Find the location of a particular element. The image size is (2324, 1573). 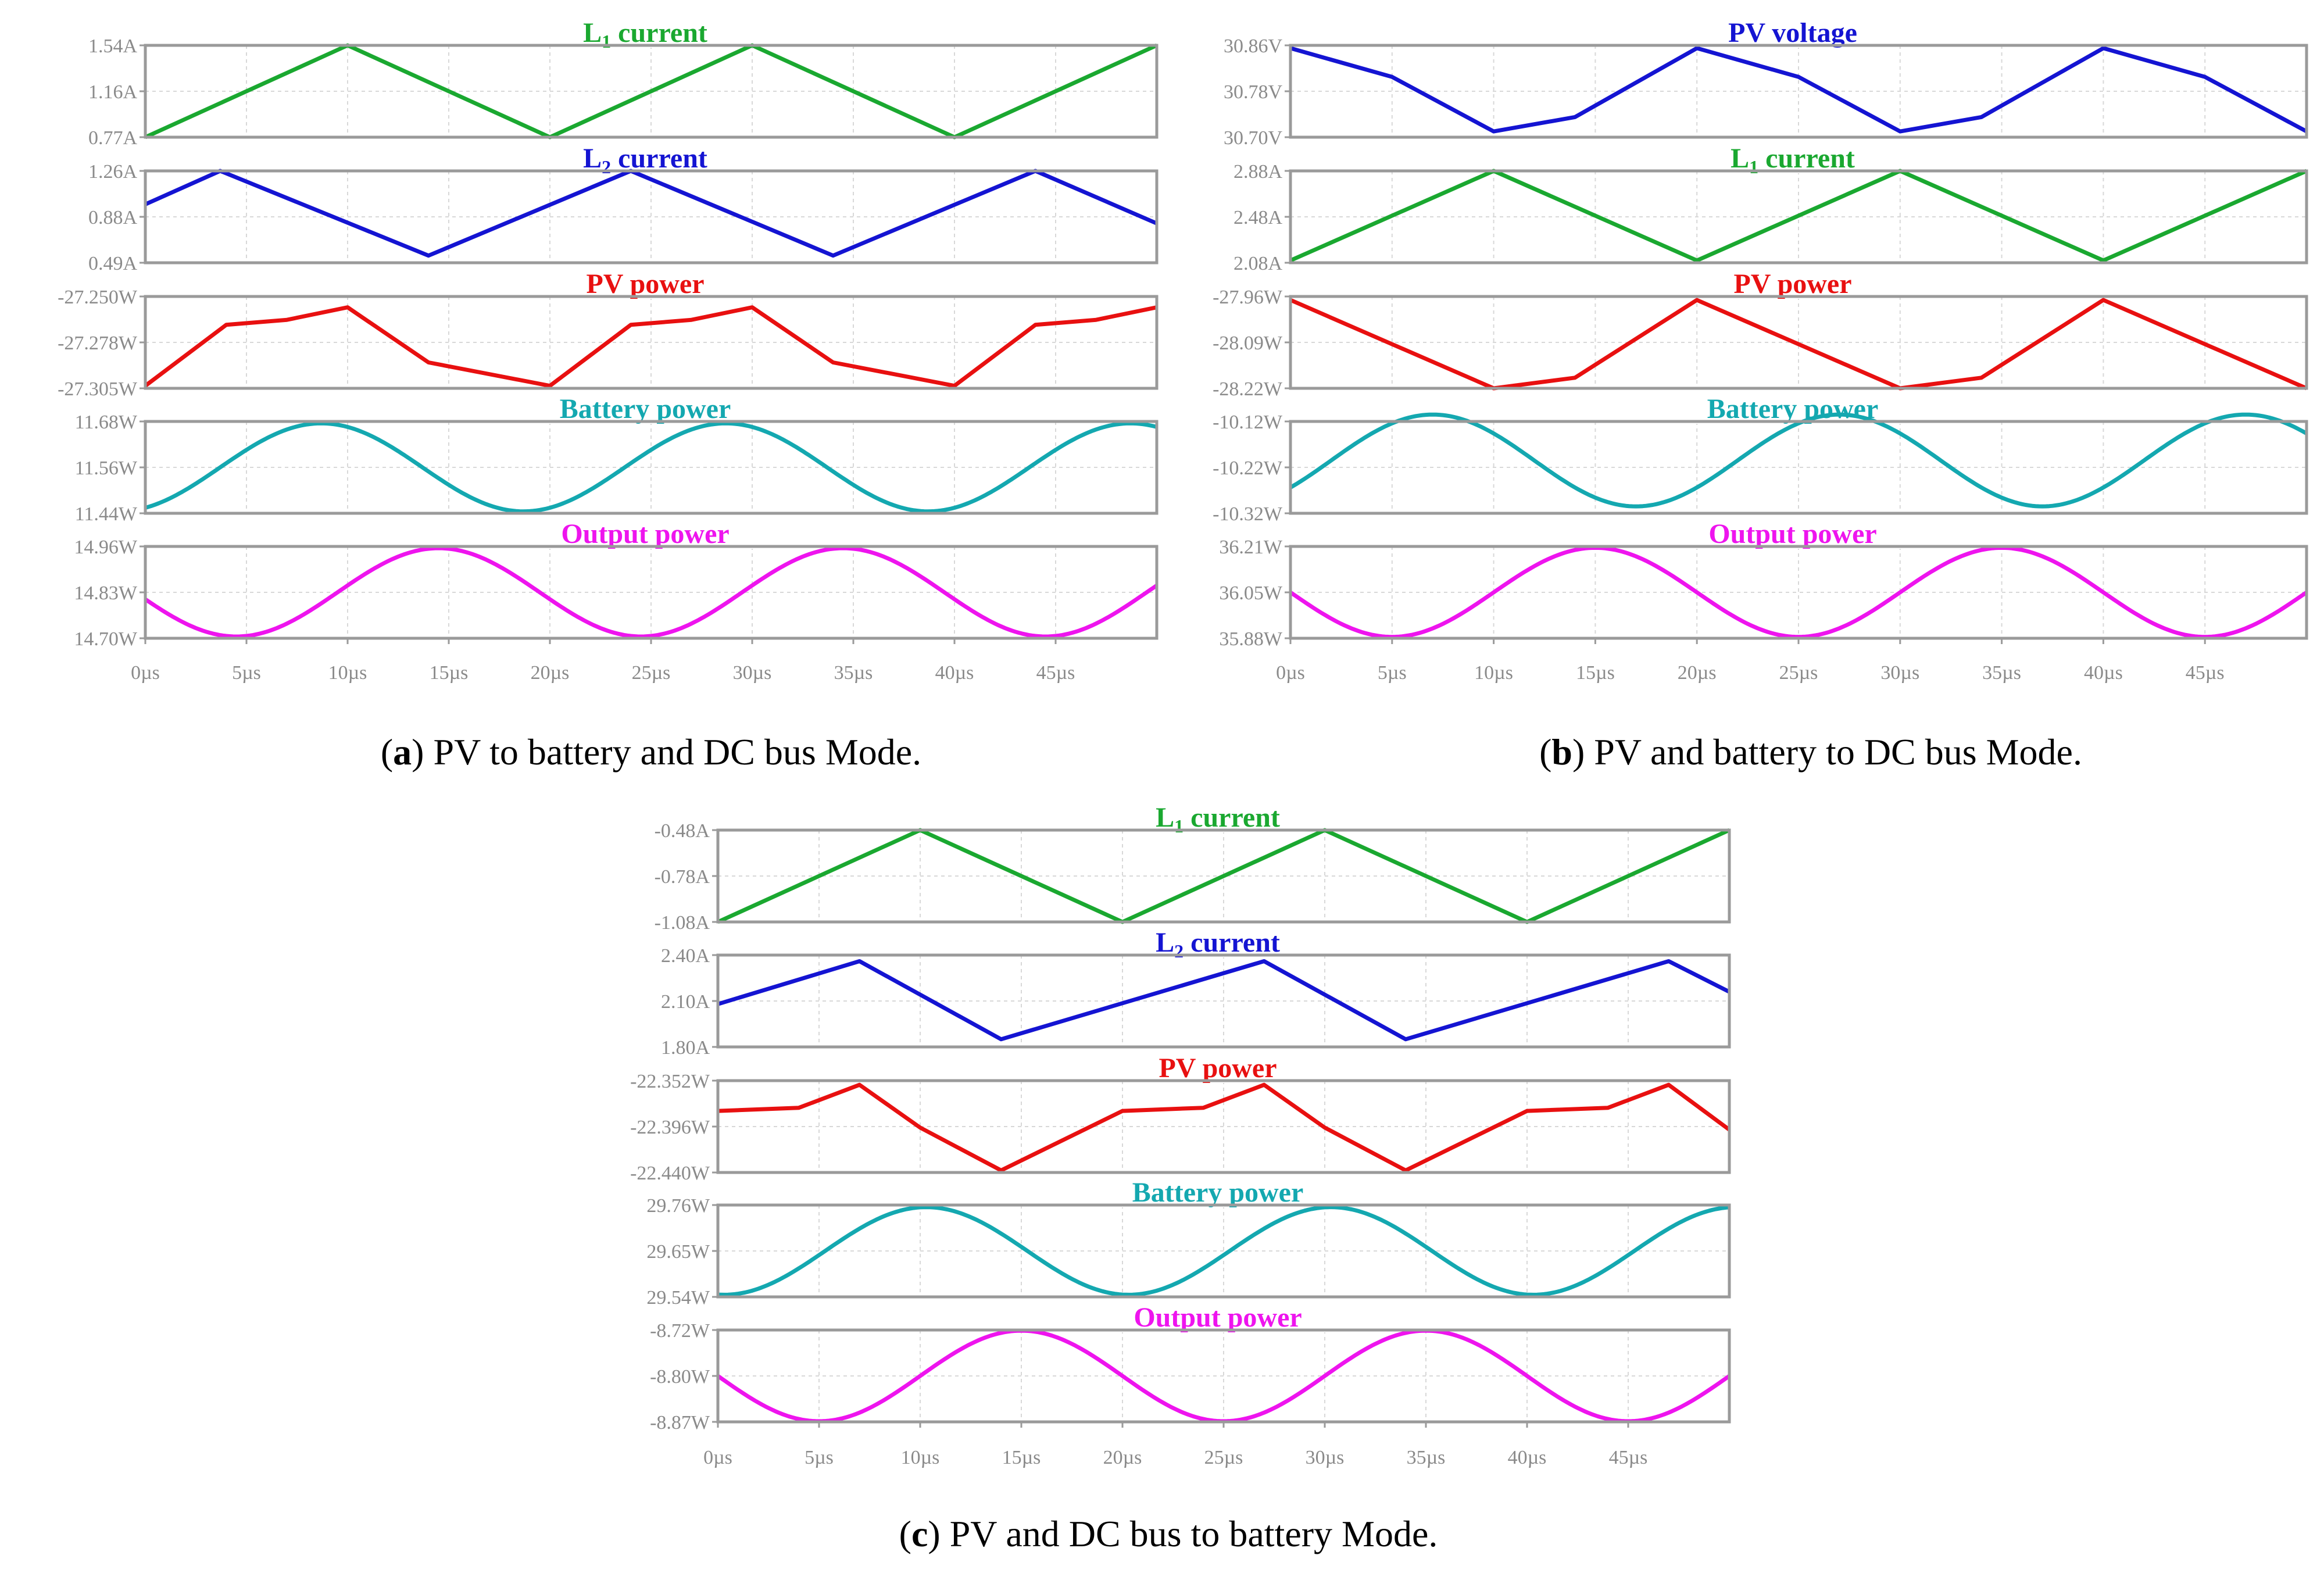

caption-letter: a is located at coordinates (402, 752).